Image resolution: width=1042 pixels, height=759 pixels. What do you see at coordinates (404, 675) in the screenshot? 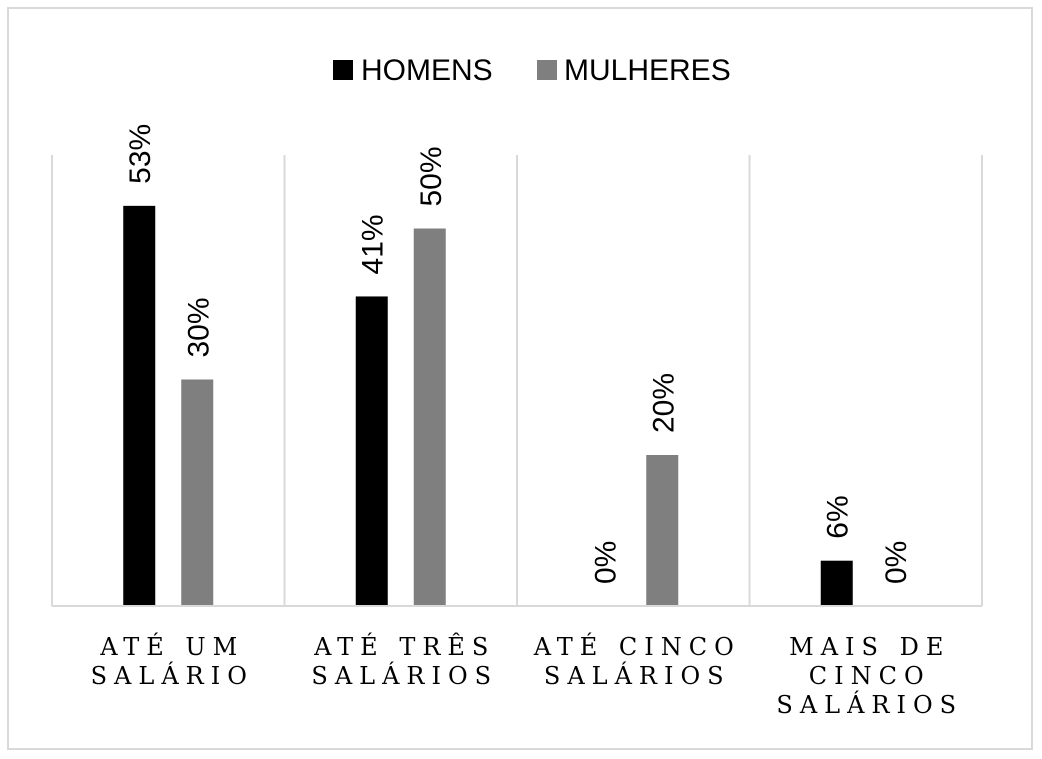
I see `category-label-2-line-2: SALÁRIOS` at bounding box center [404, 675].